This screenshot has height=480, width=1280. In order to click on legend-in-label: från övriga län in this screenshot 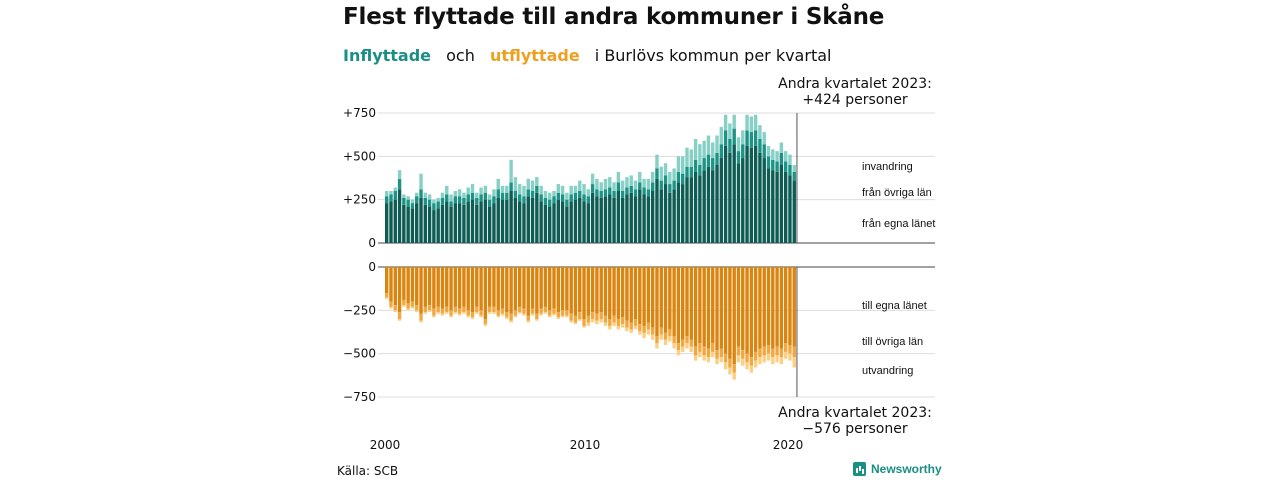, I will do `click(897, 193)`.